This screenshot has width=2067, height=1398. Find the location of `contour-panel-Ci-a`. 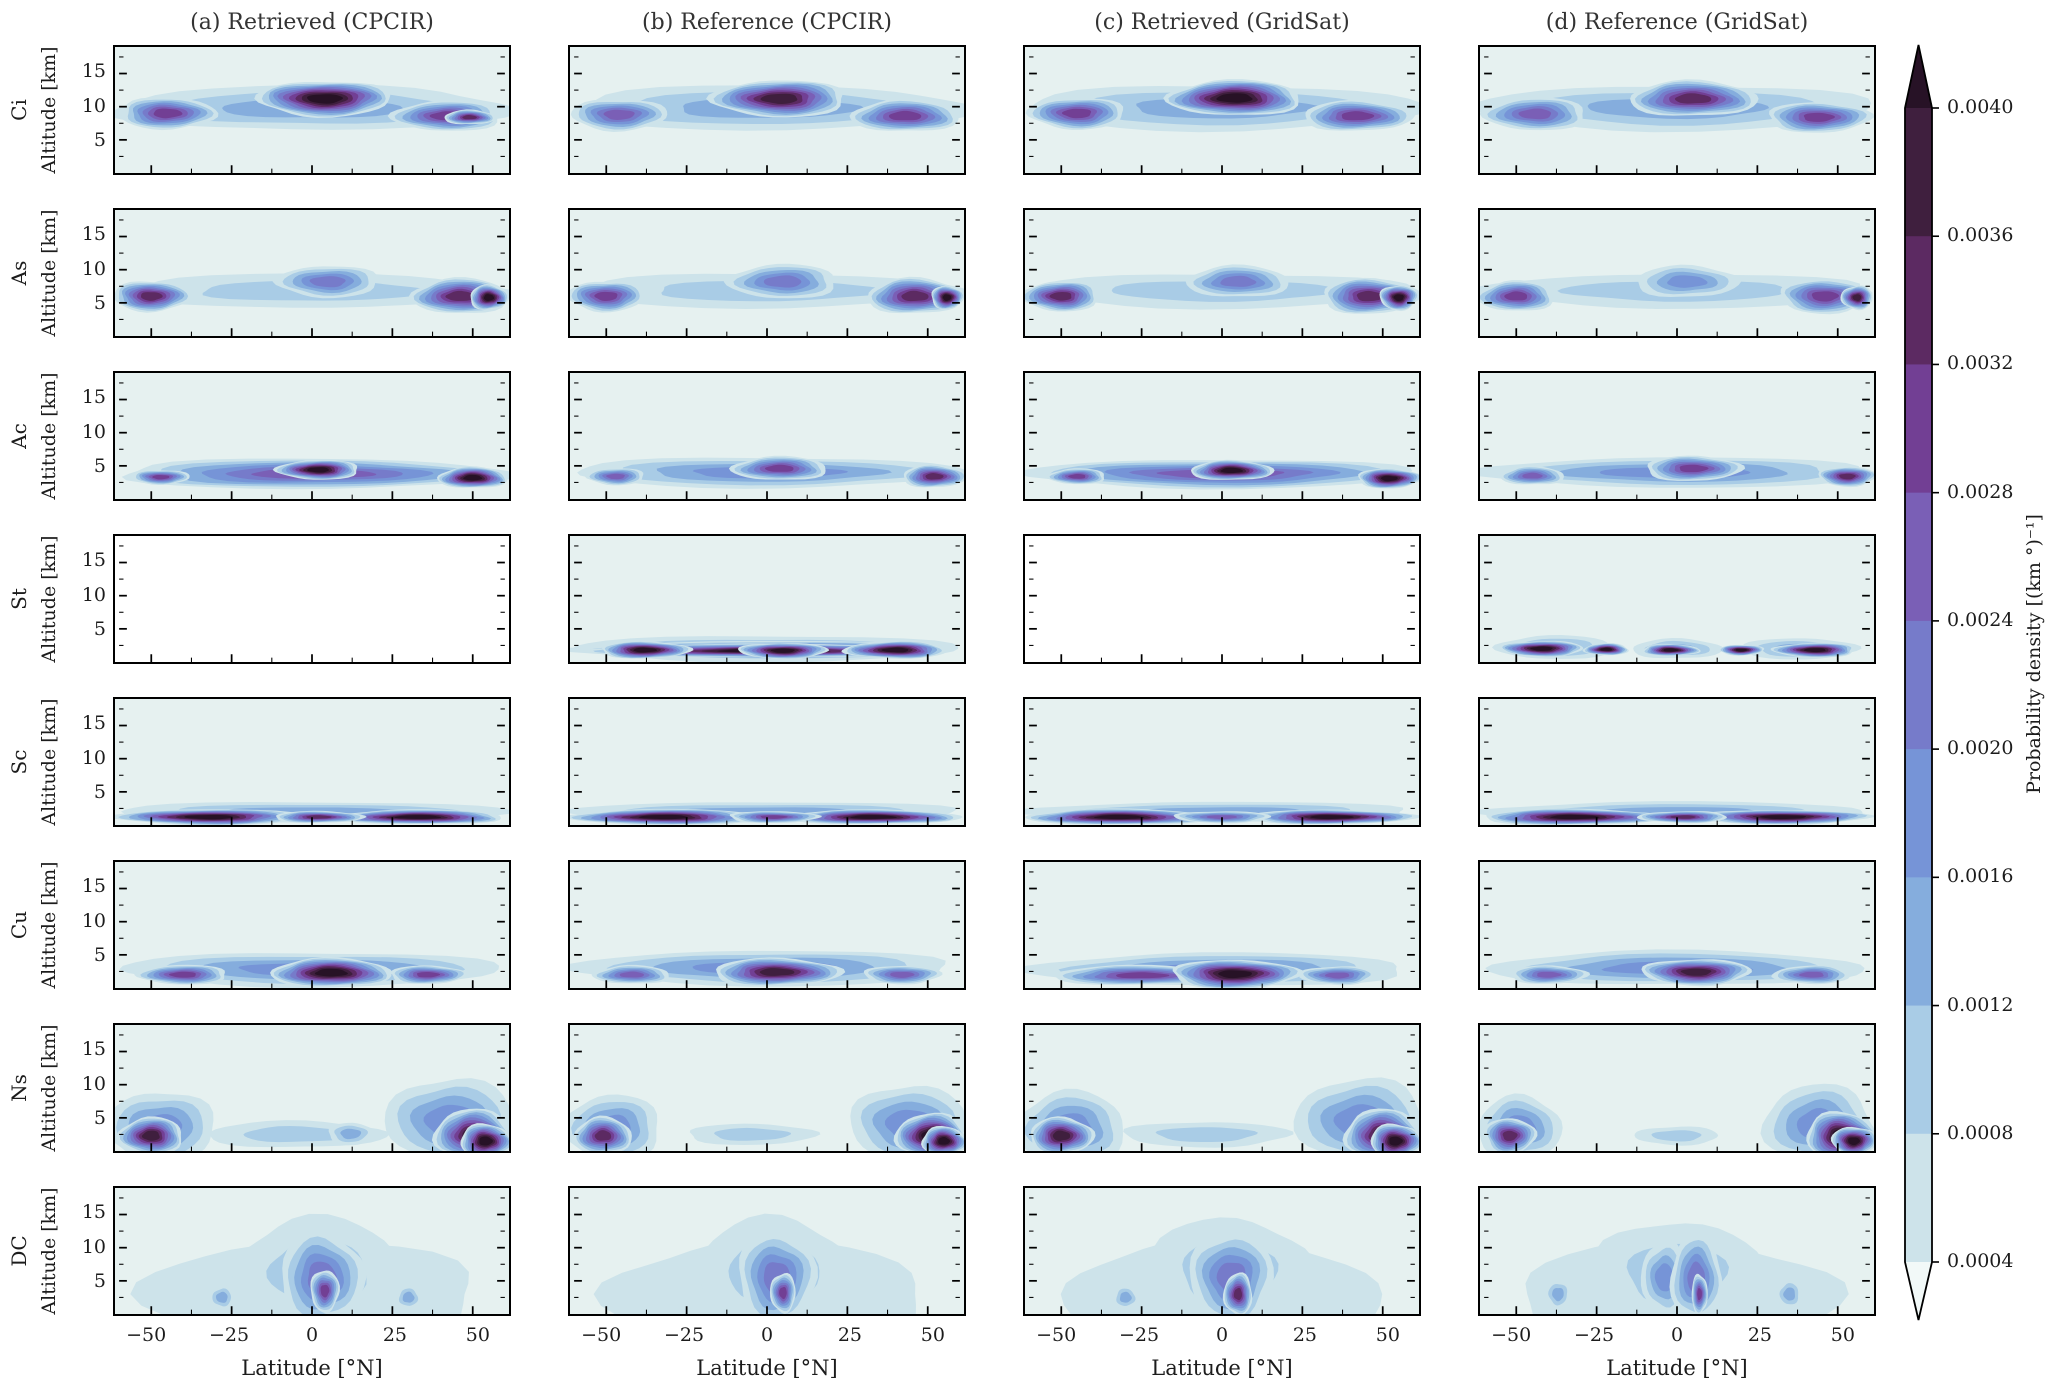

contour-panel-Ci-a is located at coordinates (312, 110).